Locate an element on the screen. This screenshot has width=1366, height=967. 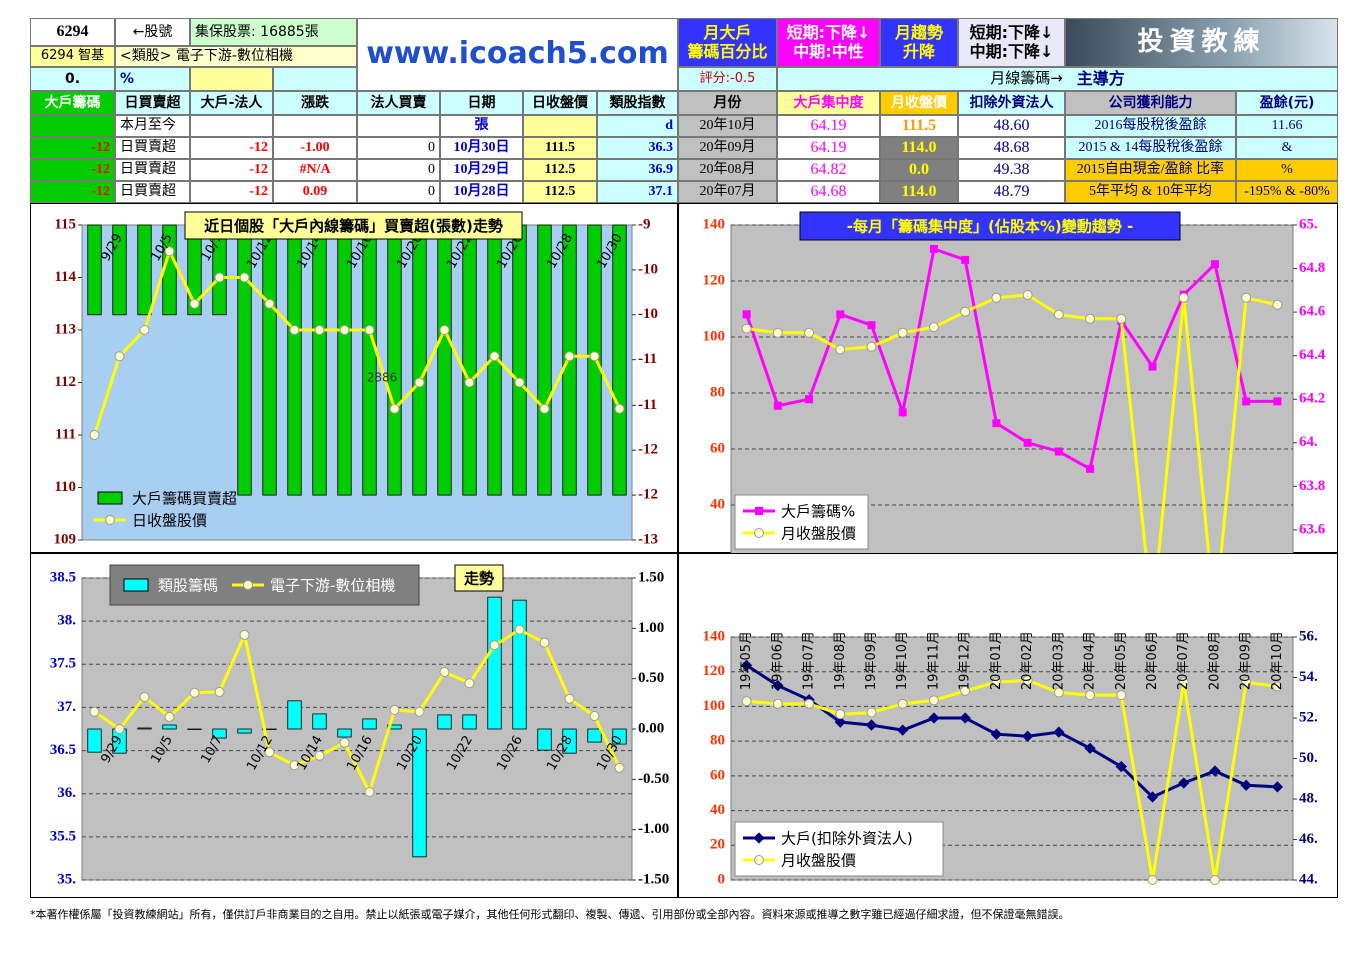
cell-text: 扣除外資法人 is located at coordinates (1011, 102).